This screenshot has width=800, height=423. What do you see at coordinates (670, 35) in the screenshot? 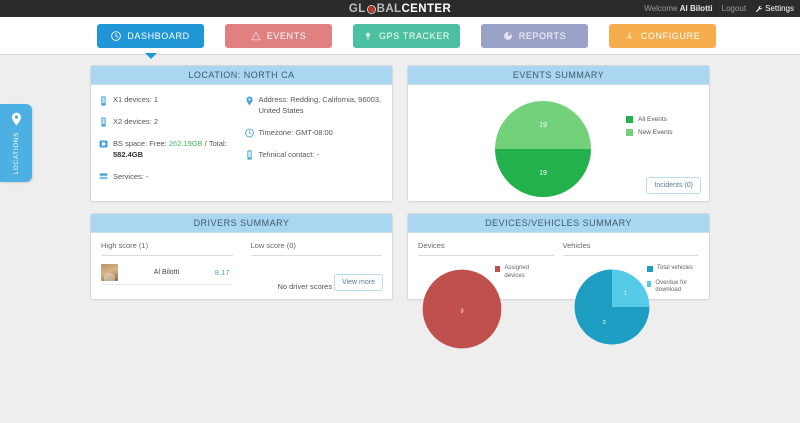
I see `nav-label-configure: CONFIGURE` at bounding box center [670, 35].